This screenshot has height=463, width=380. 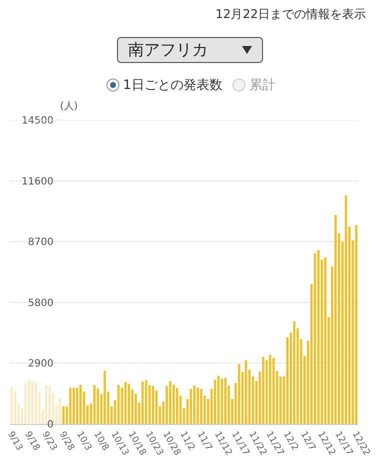 What do you see at coordinates (172, 85) in the screenshot?
I see `text: 1日ごとの発表数` at bounding box center [172, 85].